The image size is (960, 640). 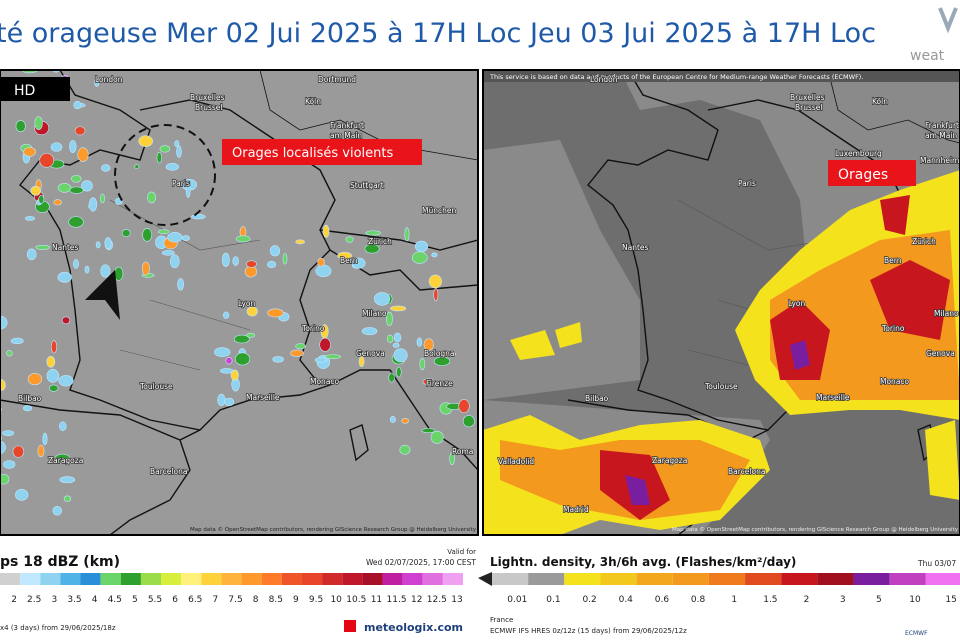 What do you see at coordinates (175, 600) in the screenshot?
I see `scale-label: 6` at bounding box center [175, 600].